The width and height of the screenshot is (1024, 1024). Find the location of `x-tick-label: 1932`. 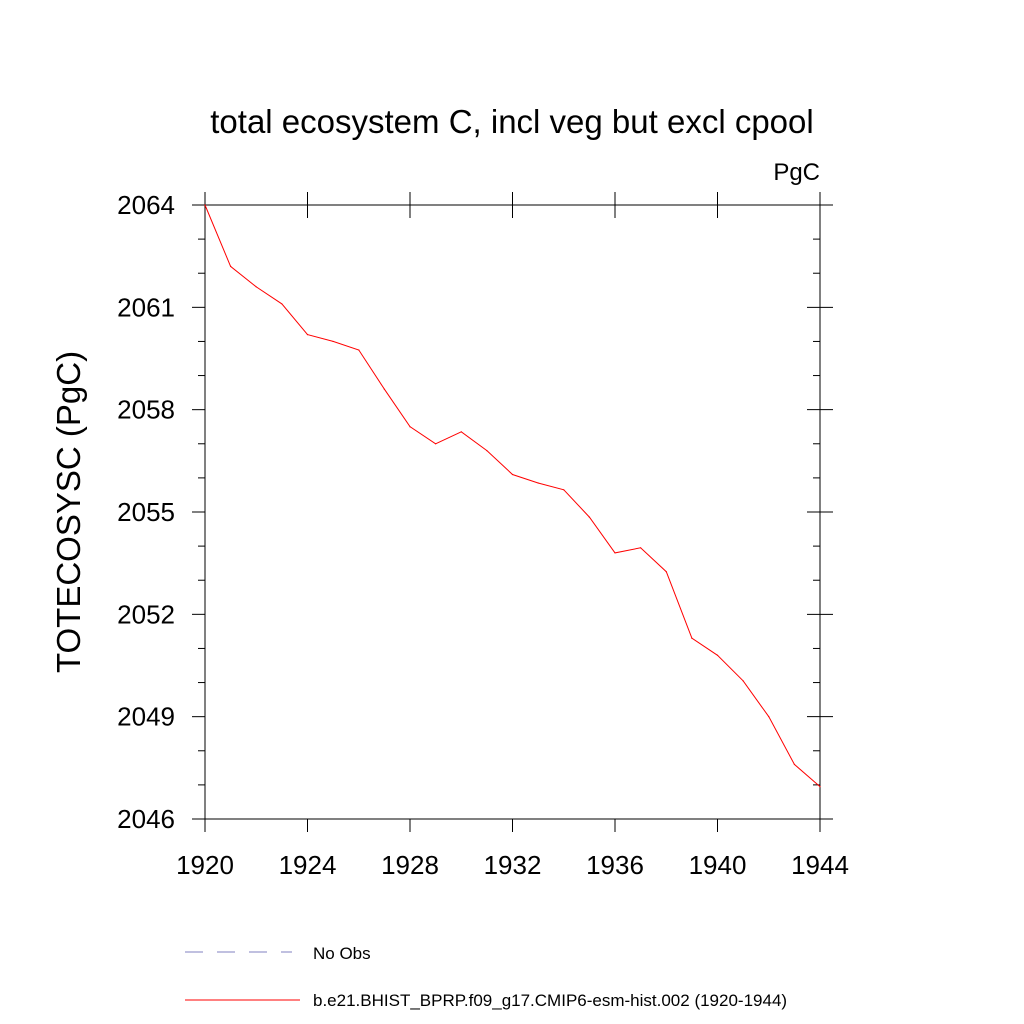

x-tick-label: 1932 is located at coordinates (513, 865).